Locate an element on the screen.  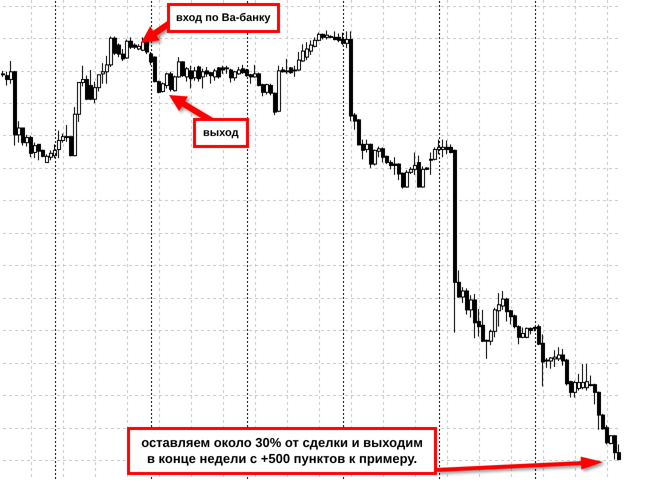
annotation: оставляем около 30% от сделки и выходим в конце недели с +500 пунктов к примеру. is located at coordinates (282, 450).